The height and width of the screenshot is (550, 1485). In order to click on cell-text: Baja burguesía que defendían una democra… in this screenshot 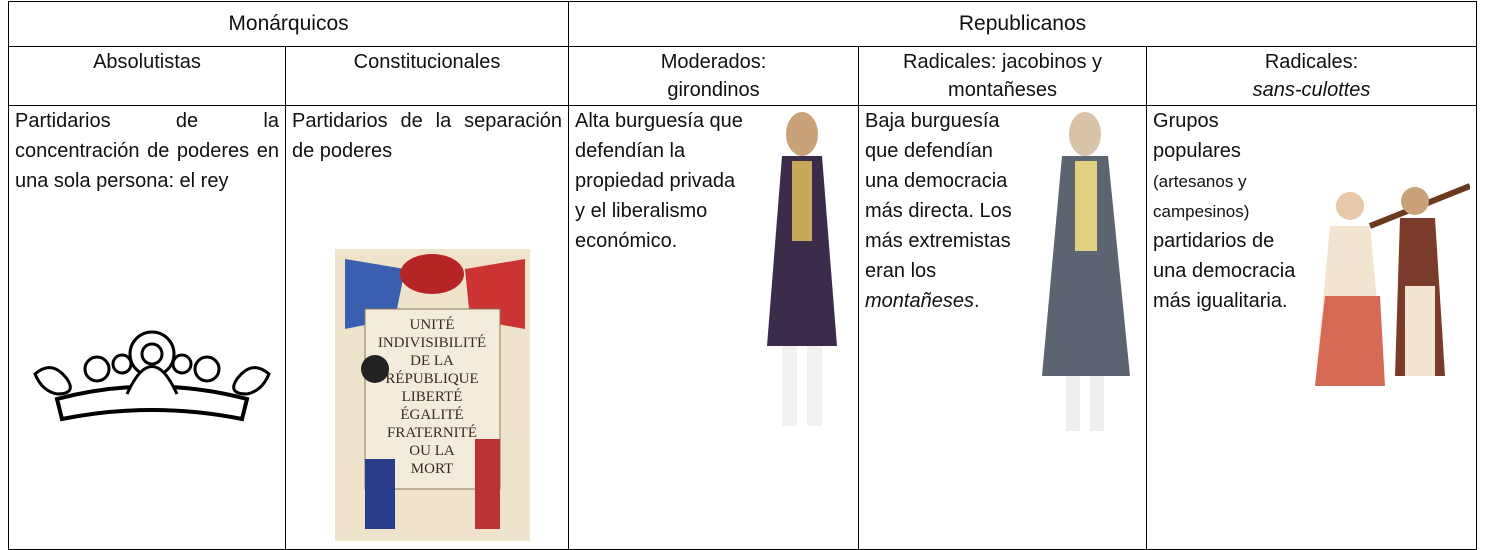, I will do `click(938, 196)`.